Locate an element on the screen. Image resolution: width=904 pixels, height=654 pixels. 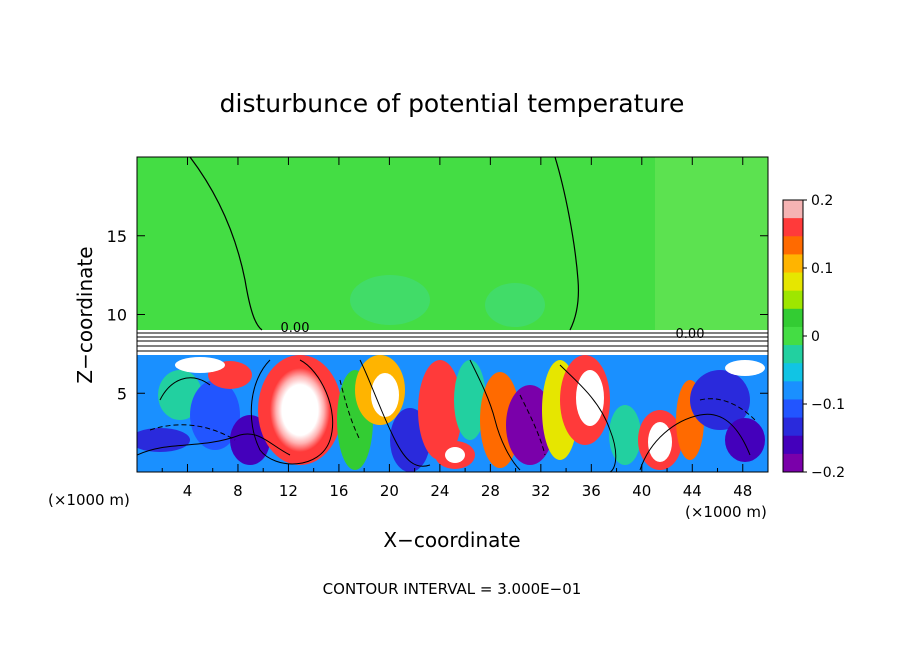
x-tick-label: 4 is located at coordinates (188, 491).